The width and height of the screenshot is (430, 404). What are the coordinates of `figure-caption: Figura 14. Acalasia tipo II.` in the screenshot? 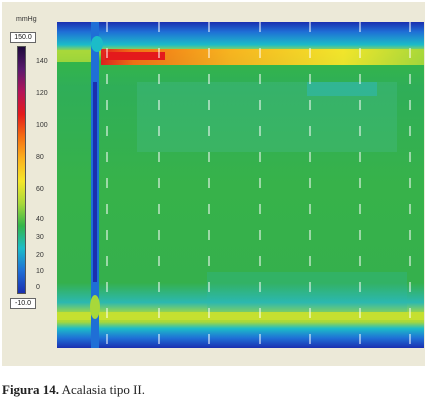 It's located at (73, 390).